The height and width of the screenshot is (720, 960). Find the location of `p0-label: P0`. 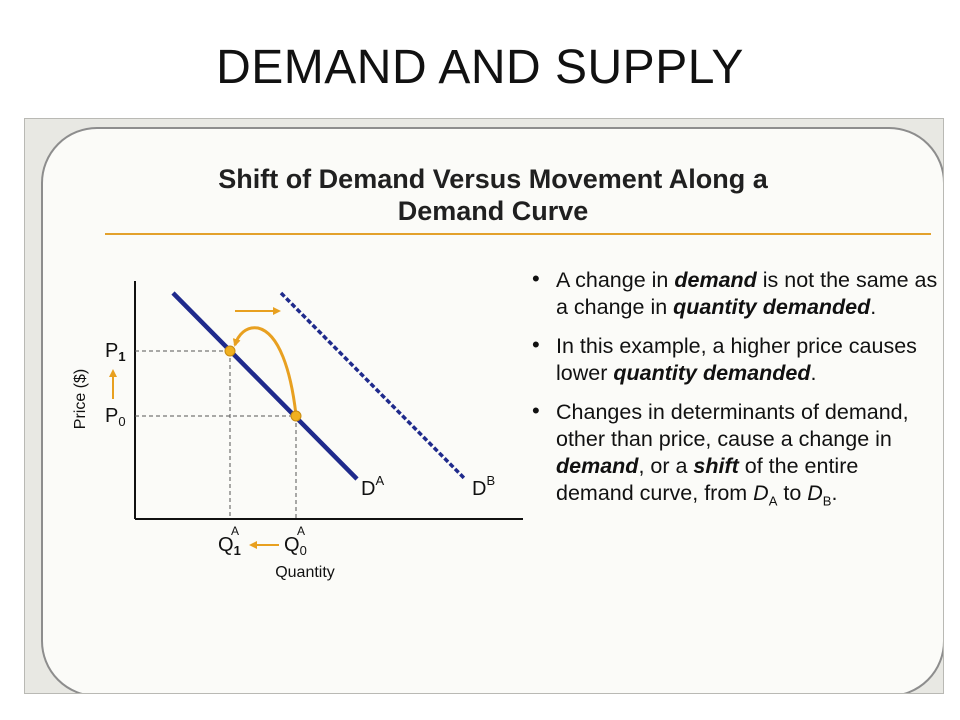

p0-label: P0 is located at coordinates (115, 417).